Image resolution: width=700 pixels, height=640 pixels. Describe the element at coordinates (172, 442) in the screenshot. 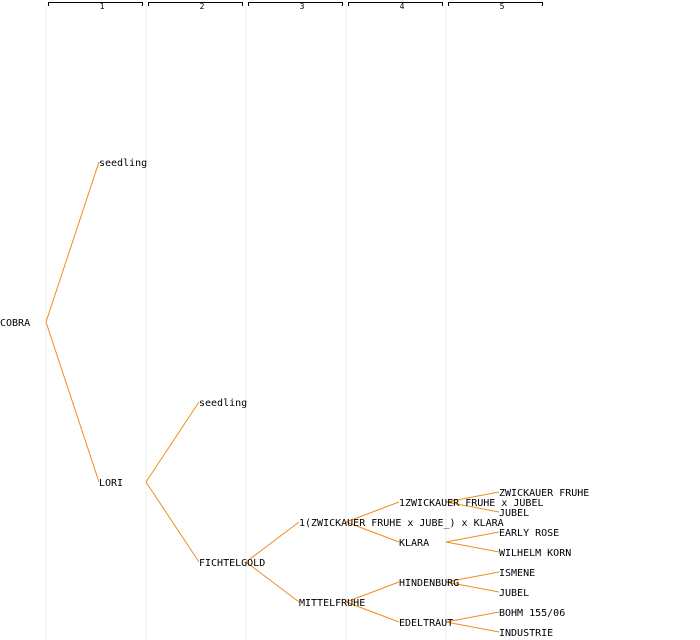

I see `edge-lori-seedling` at that location.